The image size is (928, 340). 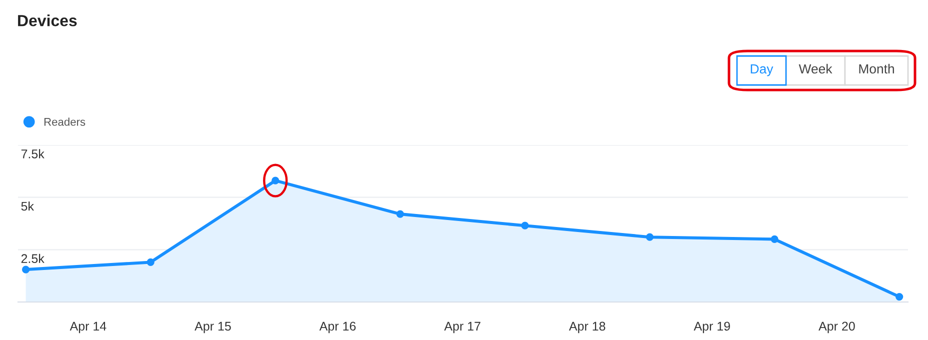 What do you see at coordinates (762, 70) in the screenshot?
I see `text: Day` at bounding box center [762, 70].